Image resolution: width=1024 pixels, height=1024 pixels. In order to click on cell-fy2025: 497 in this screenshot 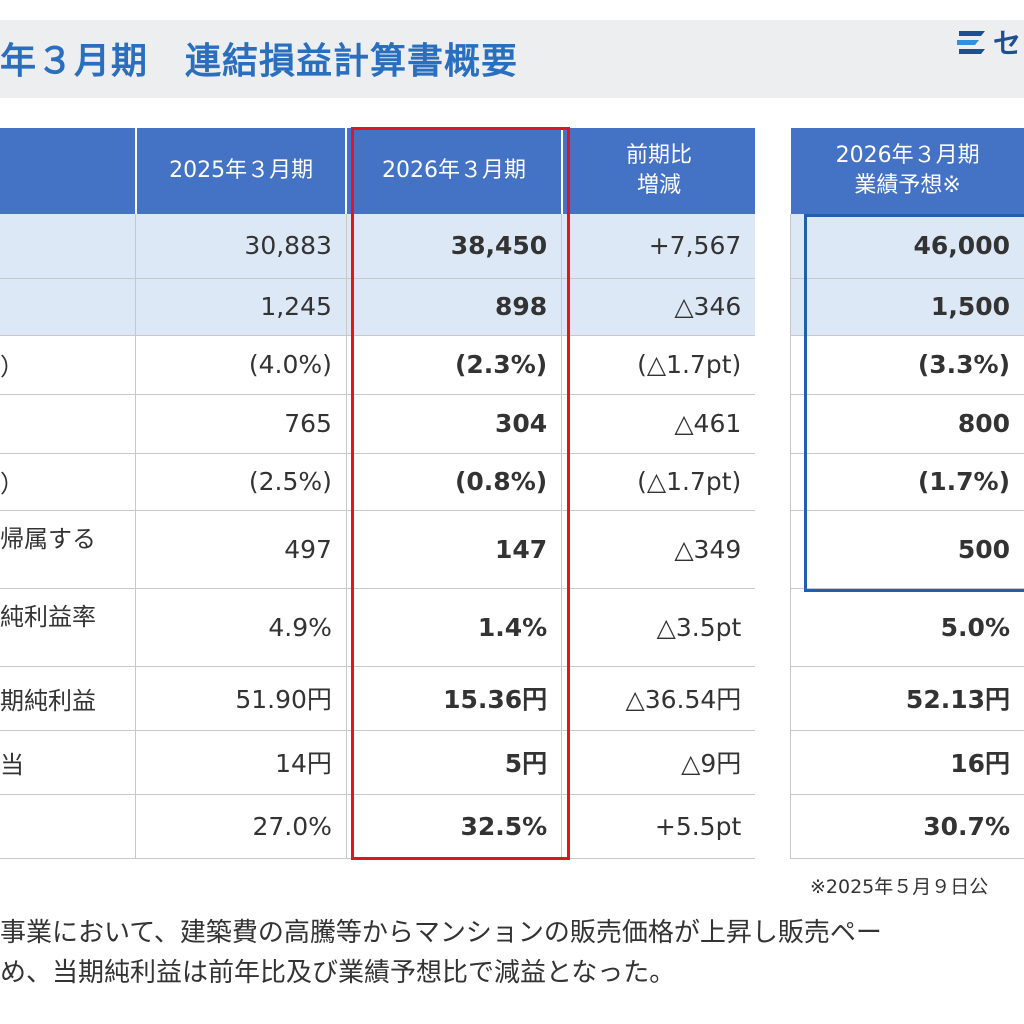, I will do `click(241, 549)`.